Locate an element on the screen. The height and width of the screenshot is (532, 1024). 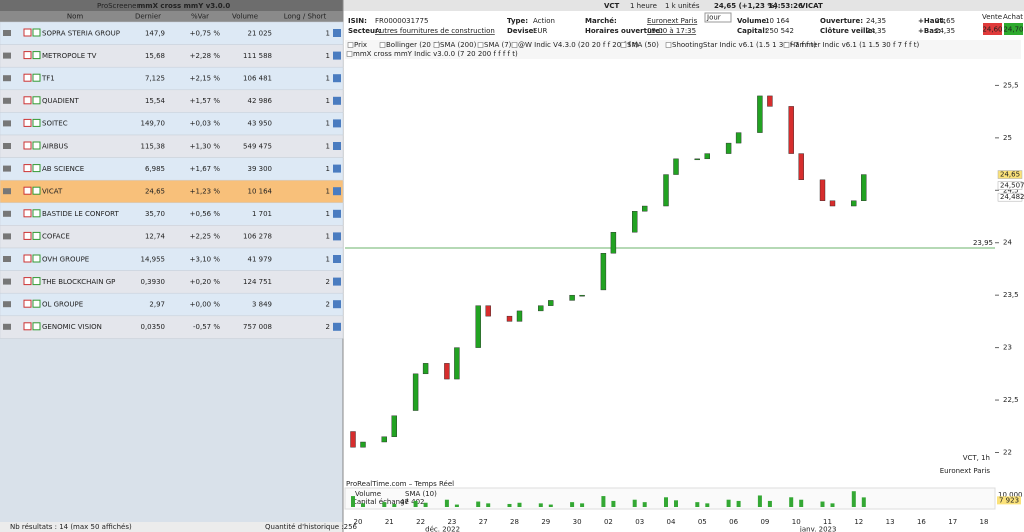
x-tick-label: 10 is located at coordinates (796, 522).